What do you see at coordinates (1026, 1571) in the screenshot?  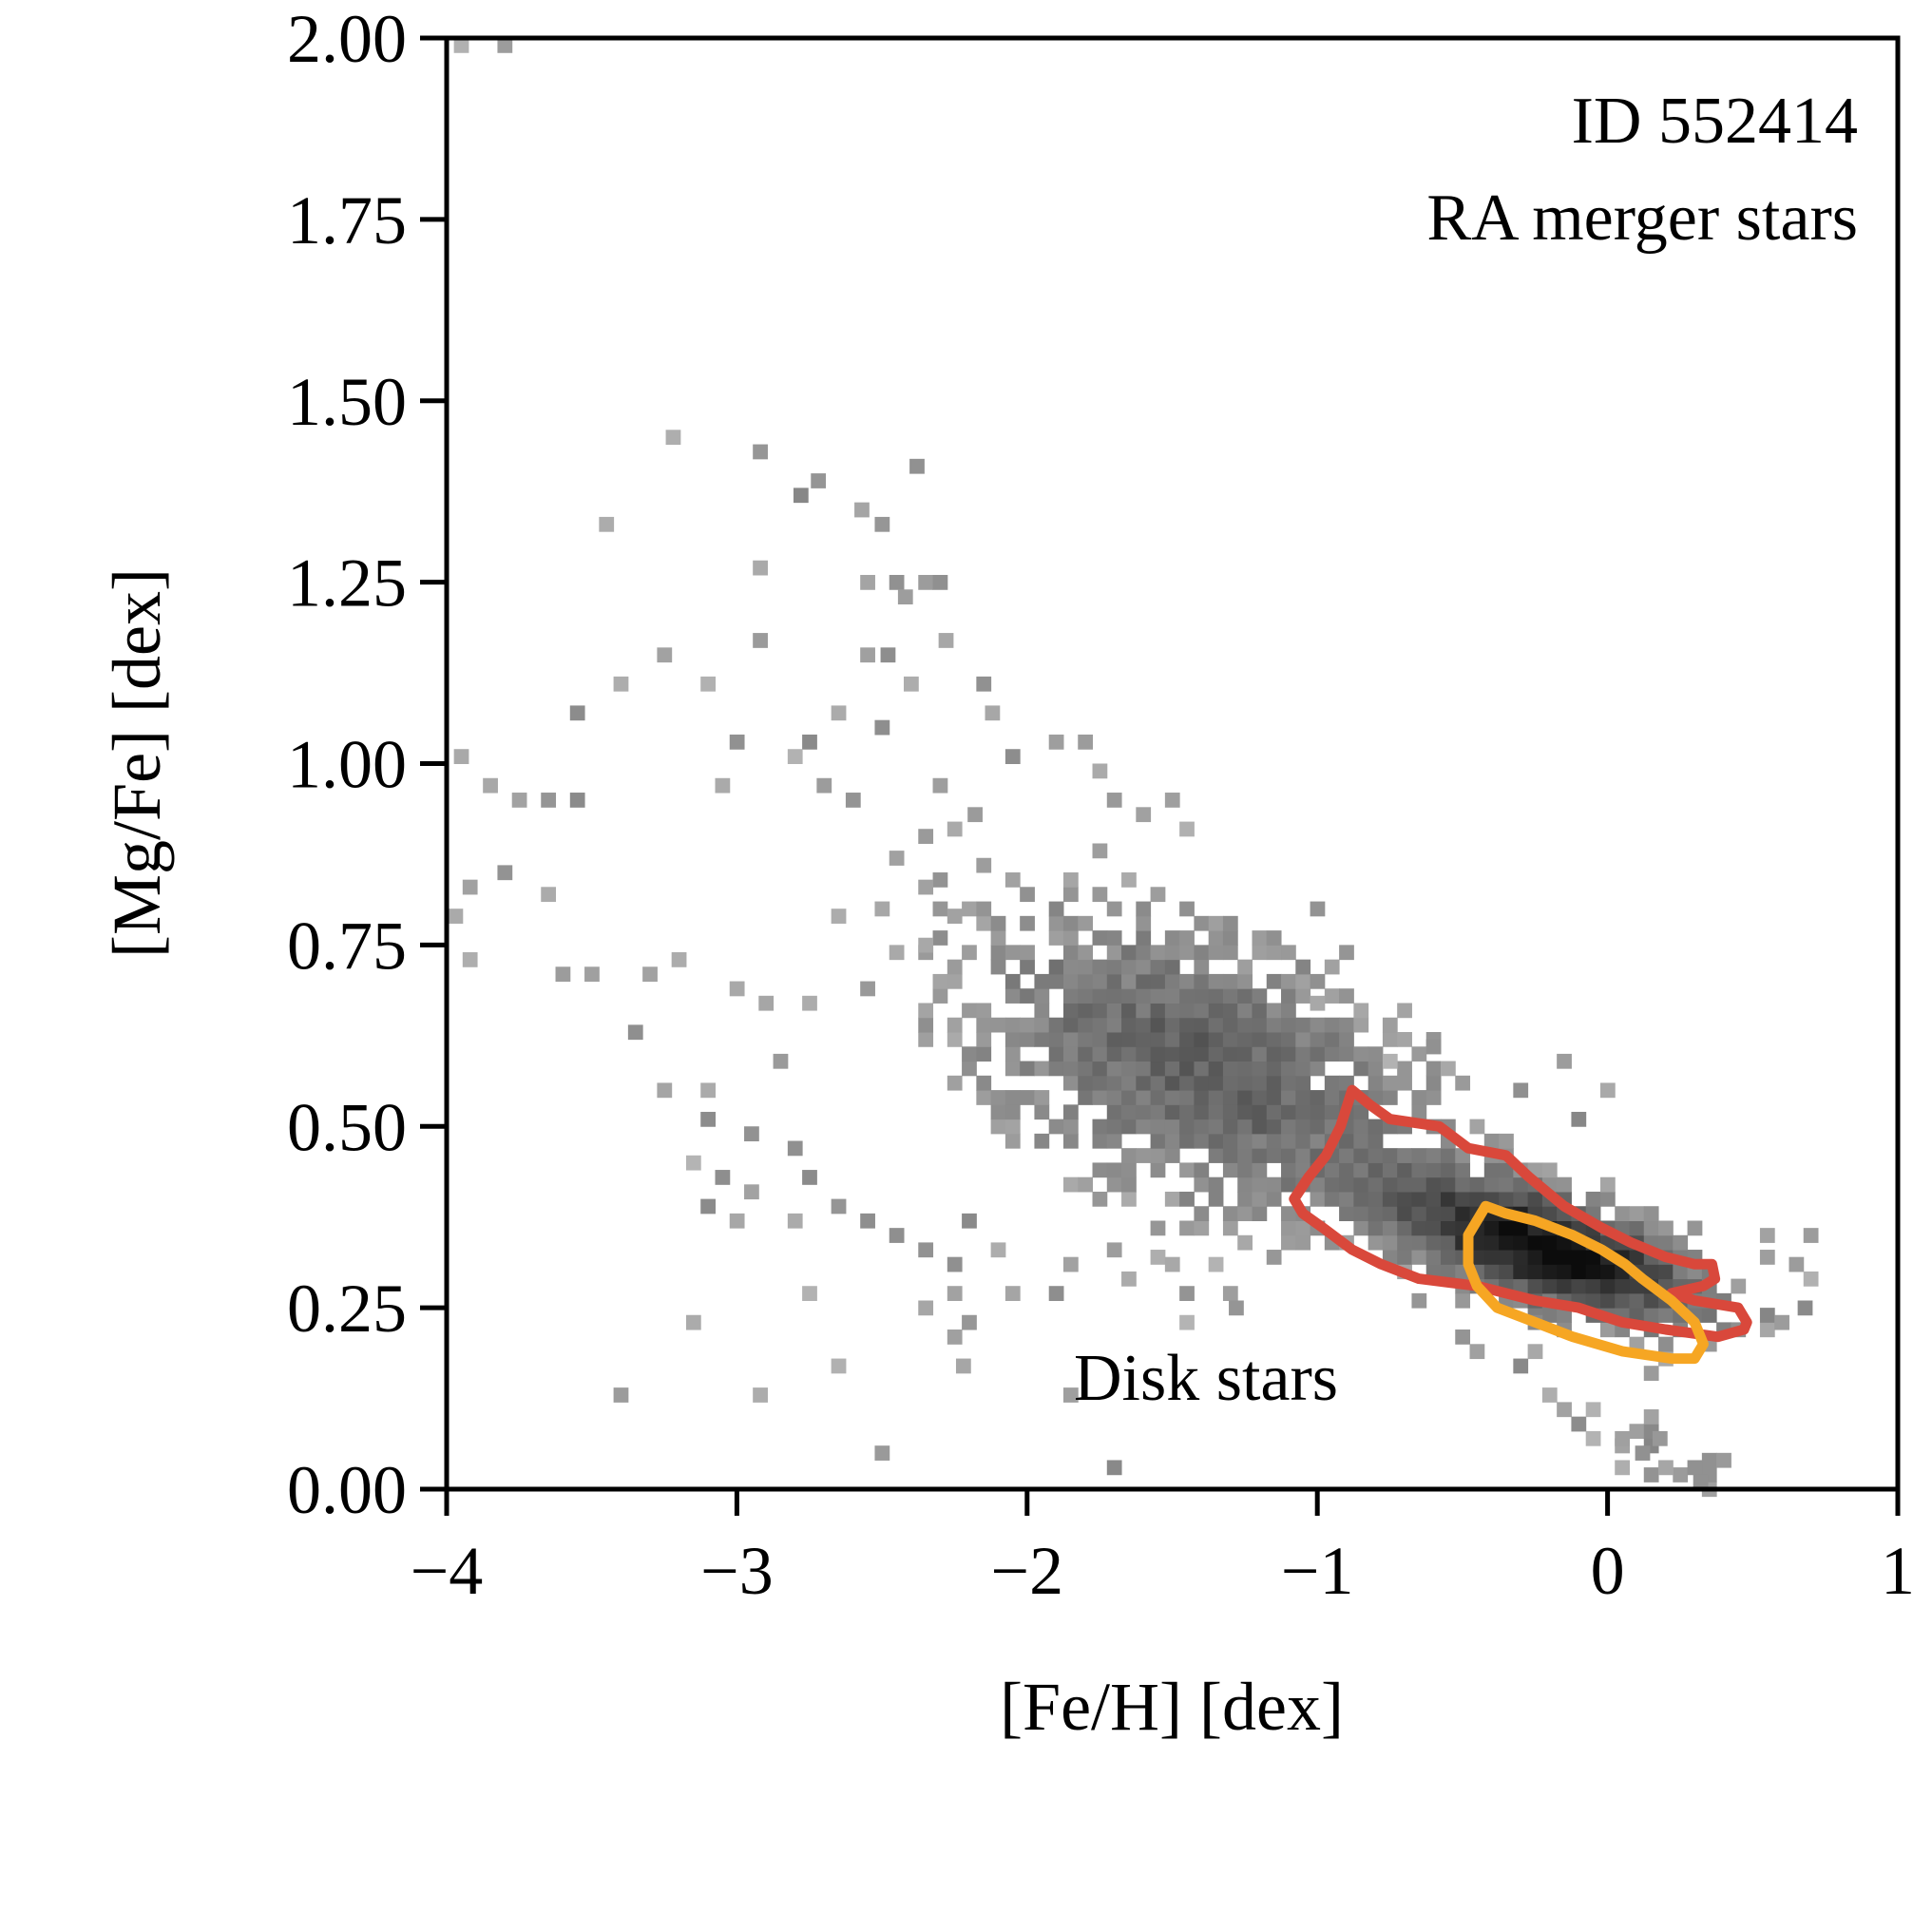 I see `x-tick-label: −2` at bounding box center [1026, 1571].